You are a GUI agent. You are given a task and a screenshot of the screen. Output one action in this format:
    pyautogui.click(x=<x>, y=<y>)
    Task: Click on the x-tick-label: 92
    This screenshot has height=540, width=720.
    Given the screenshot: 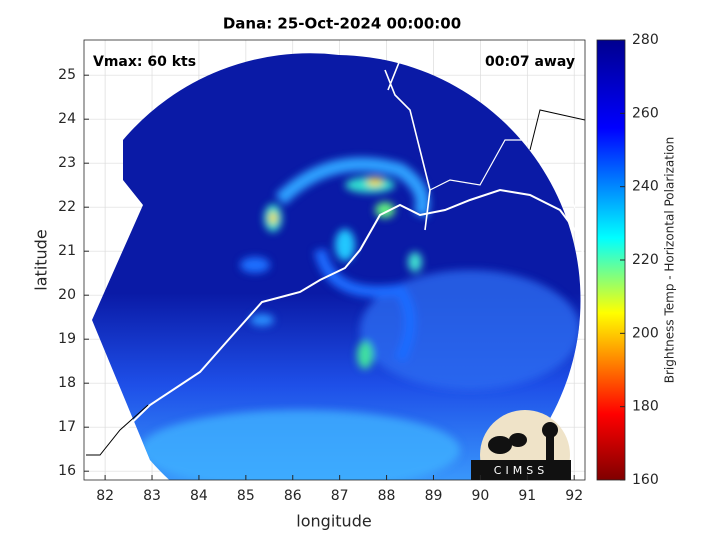 What is the action you would take?
    pyautogui.click(x=574, y=496)
    